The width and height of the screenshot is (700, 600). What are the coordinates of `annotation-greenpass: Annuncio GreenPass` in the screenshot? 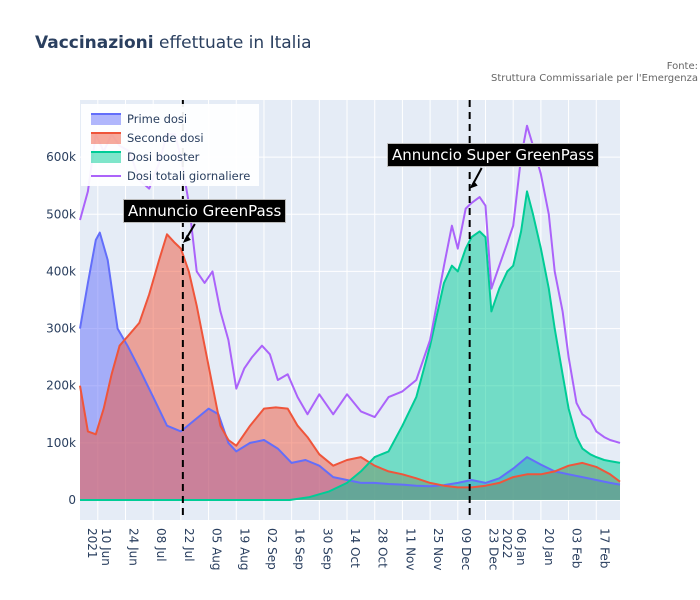 It's located at (205, 211).